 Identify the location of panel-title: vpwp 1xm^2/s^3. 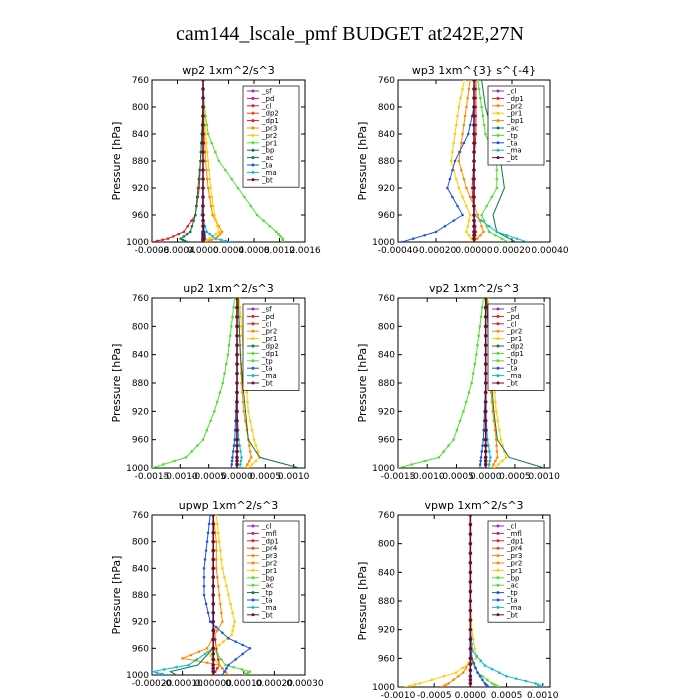
(473, 505).